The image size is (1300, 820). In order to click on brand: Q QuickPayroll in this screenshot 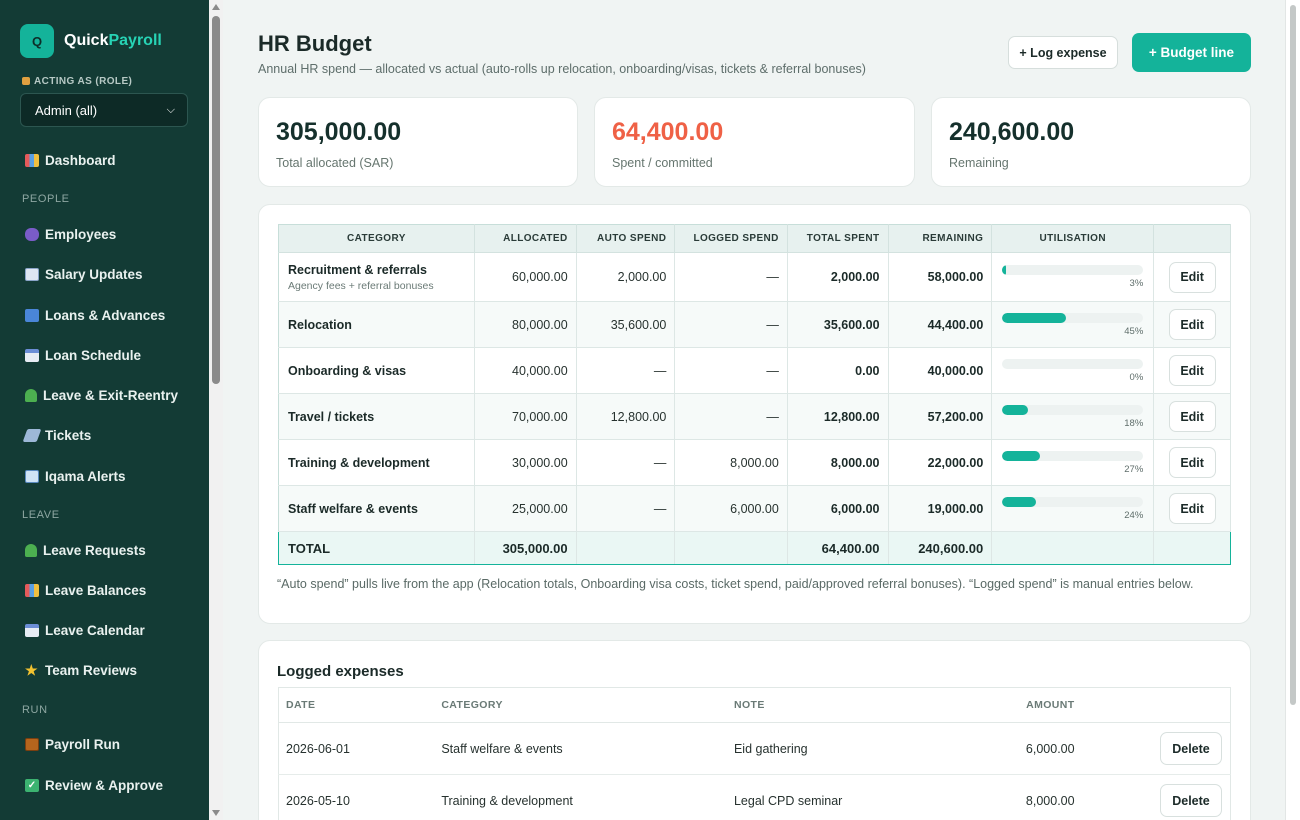, I will do `click(91, 41)`.